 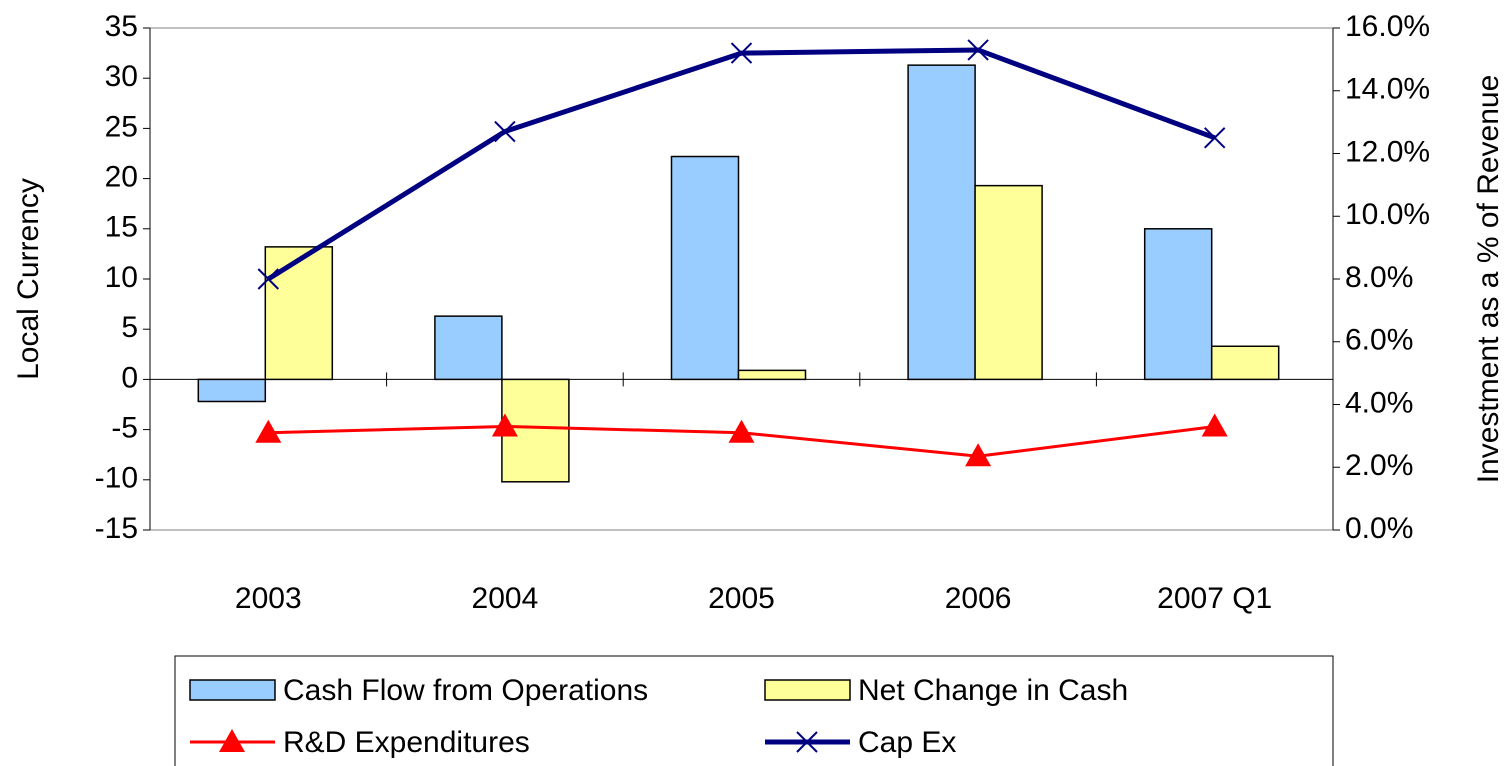 What do you see at coordinates (993, 690) in the screenshot?
I see `legend-label: Net Change in Cash` at bounding box center [993, 690].